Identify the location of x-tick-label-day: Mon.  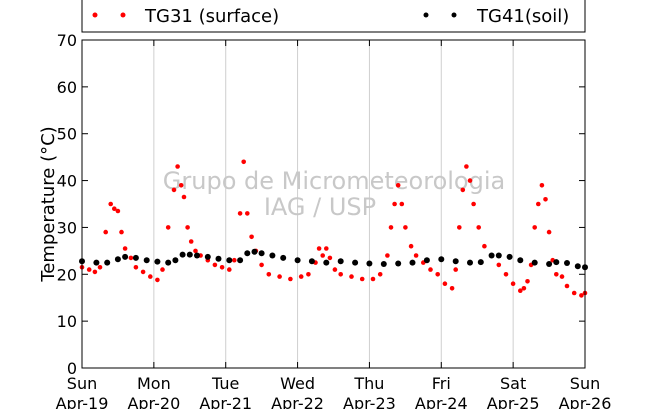
(154, 383).